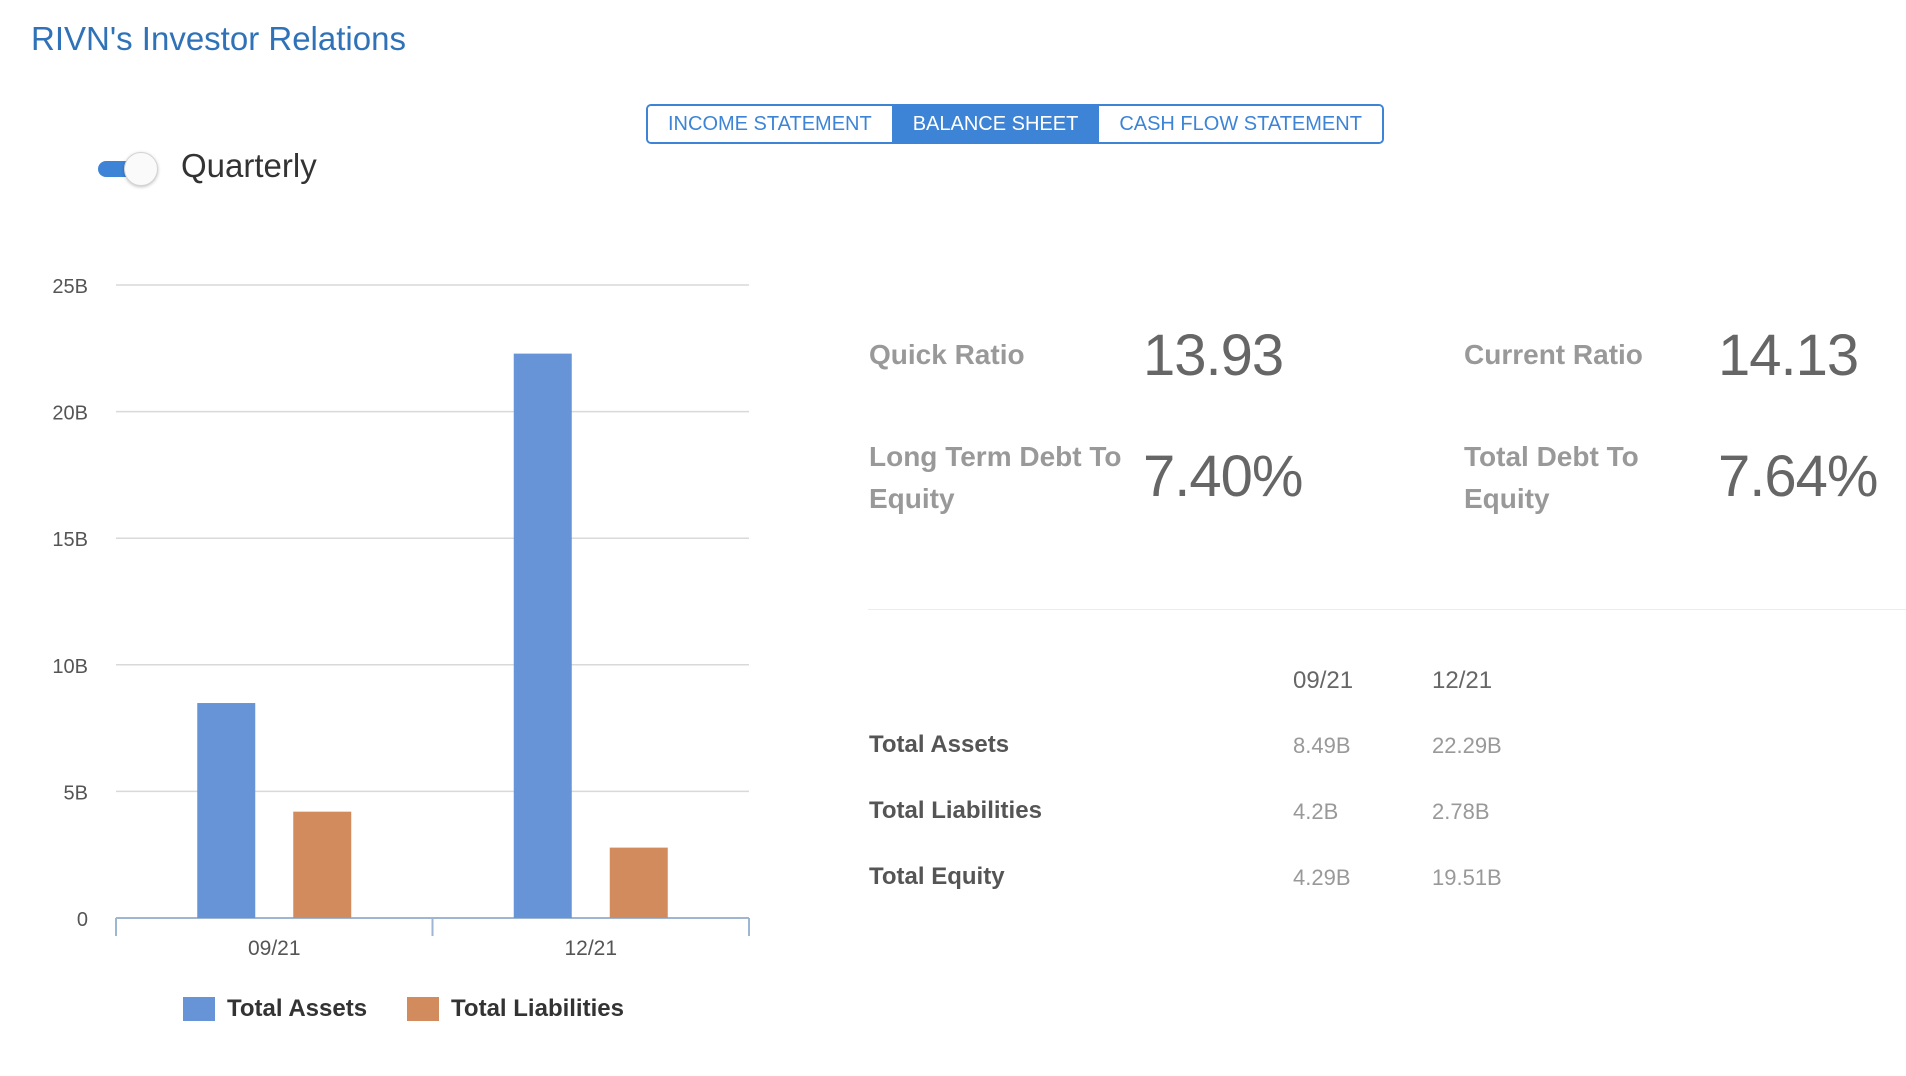 The height and width of the screenshot is (1076, 1906). I want to click on current-ratio-value: 14.13, so click(1788, 355).